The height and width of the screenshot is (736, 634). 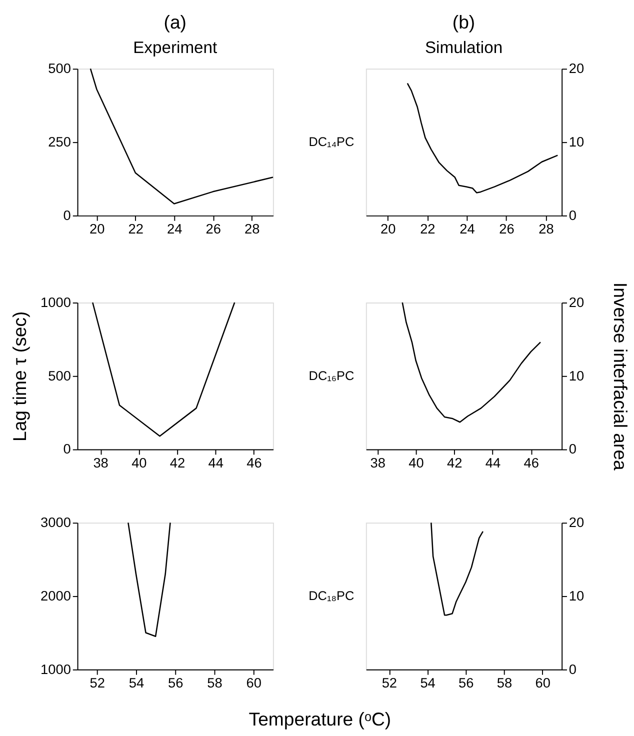 I want to click on text: DC₁₄PC, so click(x=331, y=141).